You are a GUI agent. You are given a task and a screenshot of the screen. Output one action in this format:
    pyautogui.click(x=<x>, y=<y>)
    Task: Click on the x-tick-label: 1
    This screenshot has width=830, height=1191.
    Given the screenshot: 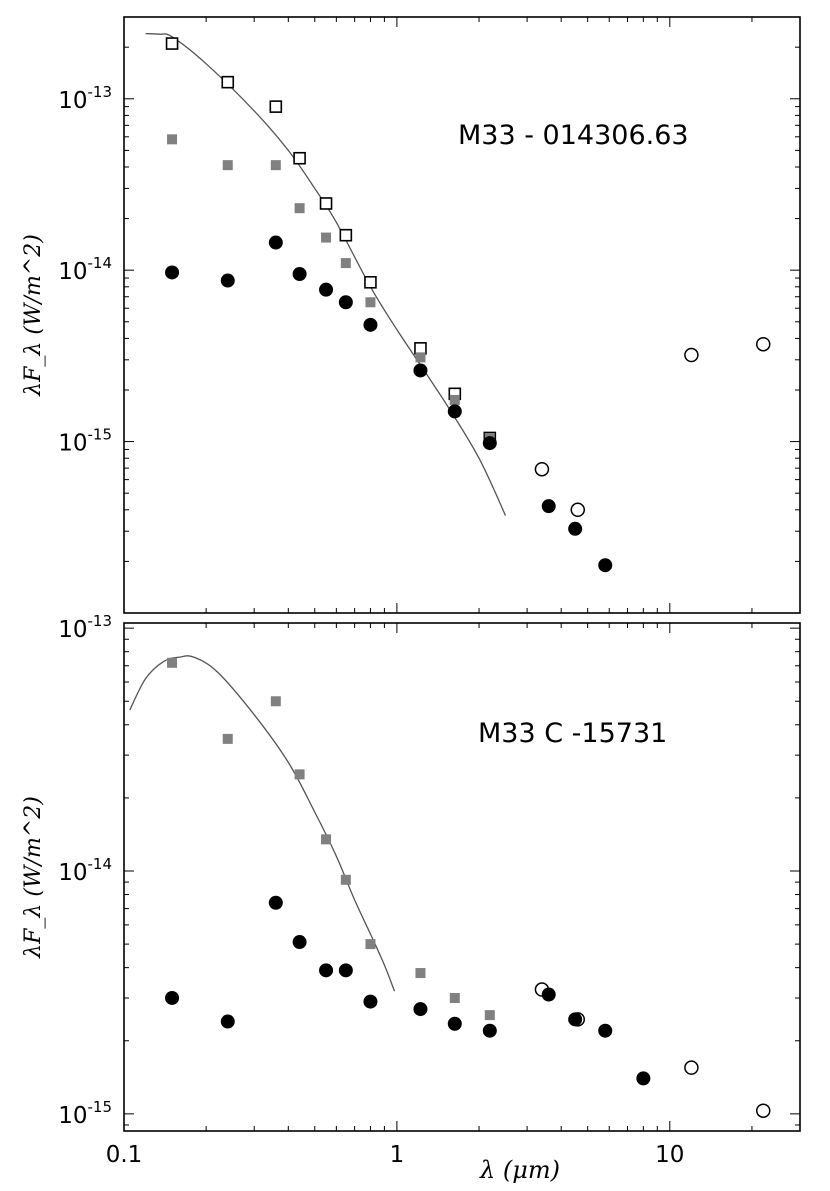 What is the action you would take?
    pyautogui.click(x=397, y=1155)
    